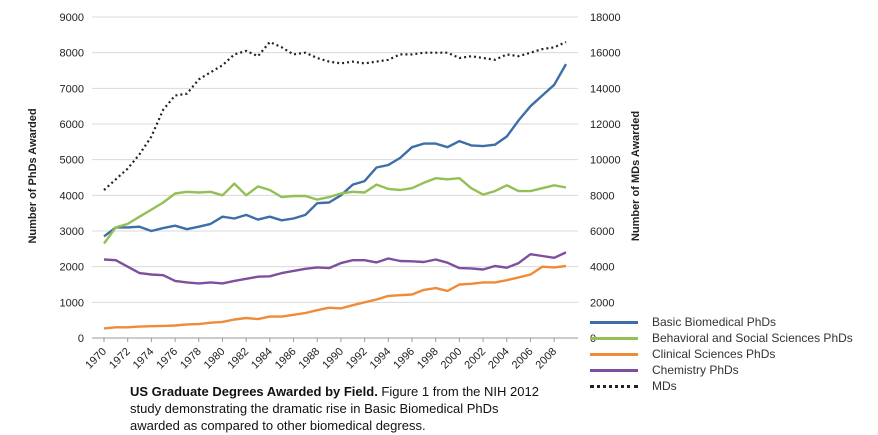 This screenshot has width=878, height=435. I want to click on legend-label: MDs, so click(664, 386).